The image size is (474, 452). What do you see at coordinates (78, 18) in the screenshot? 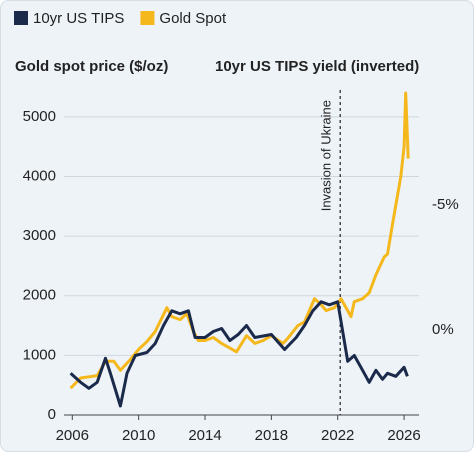
I see `legend-label: 10yr US TIPS` at bounding box center [78, 18].